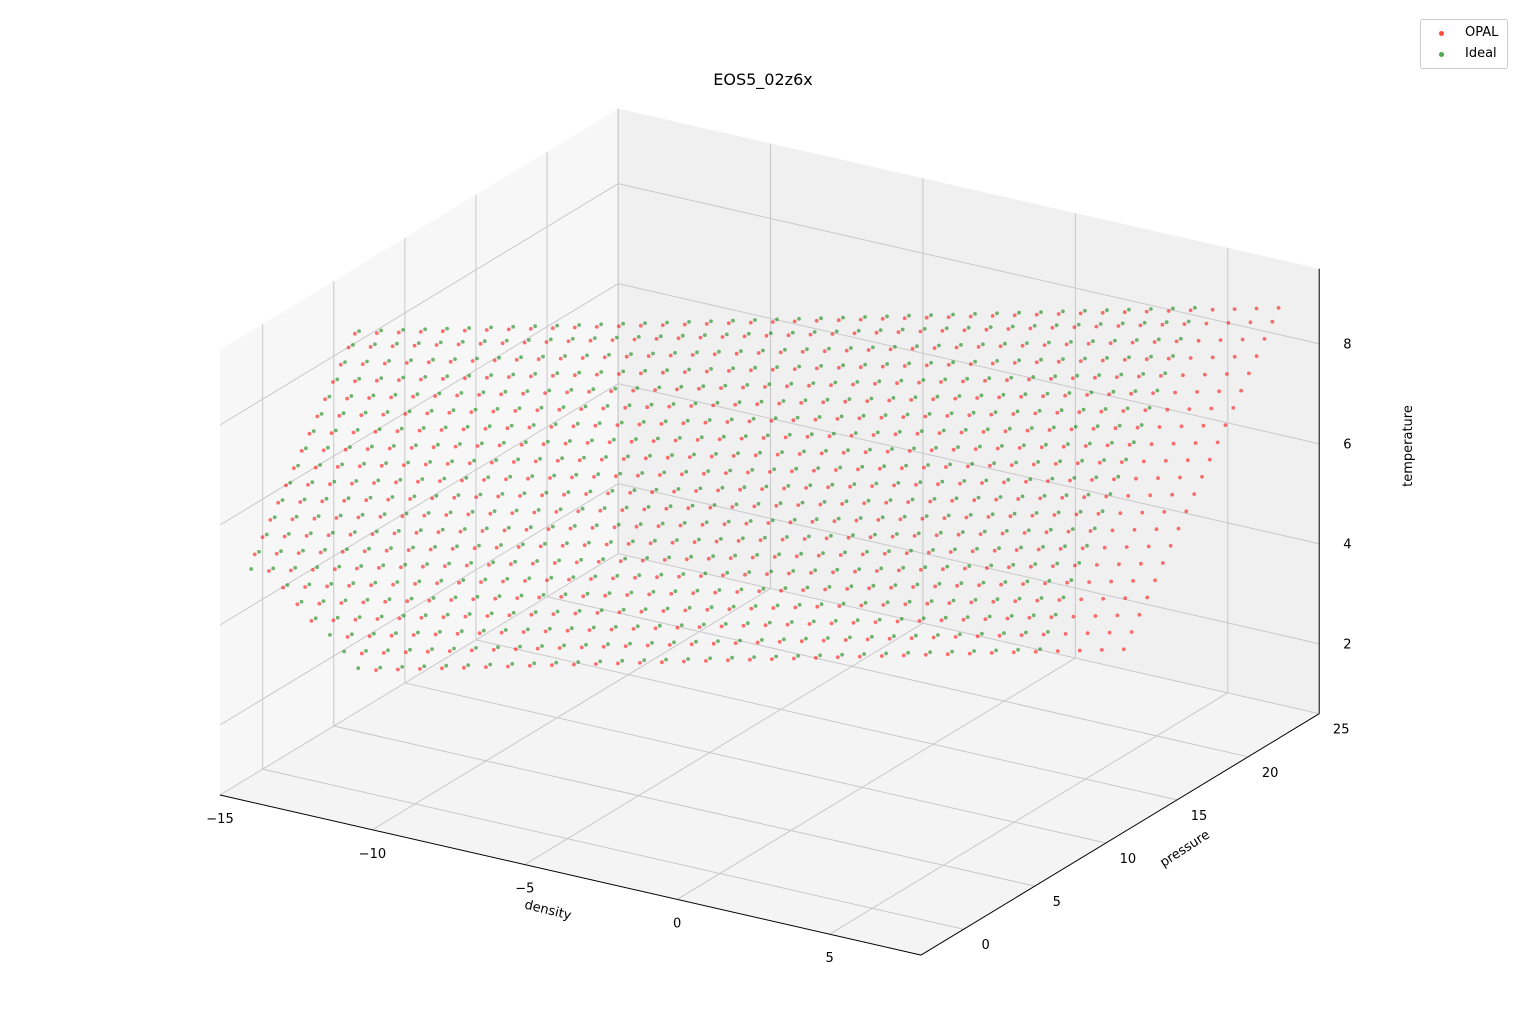 The image size is (1527, 1027). I want to click on grid-x-floor, so click(724, 744).